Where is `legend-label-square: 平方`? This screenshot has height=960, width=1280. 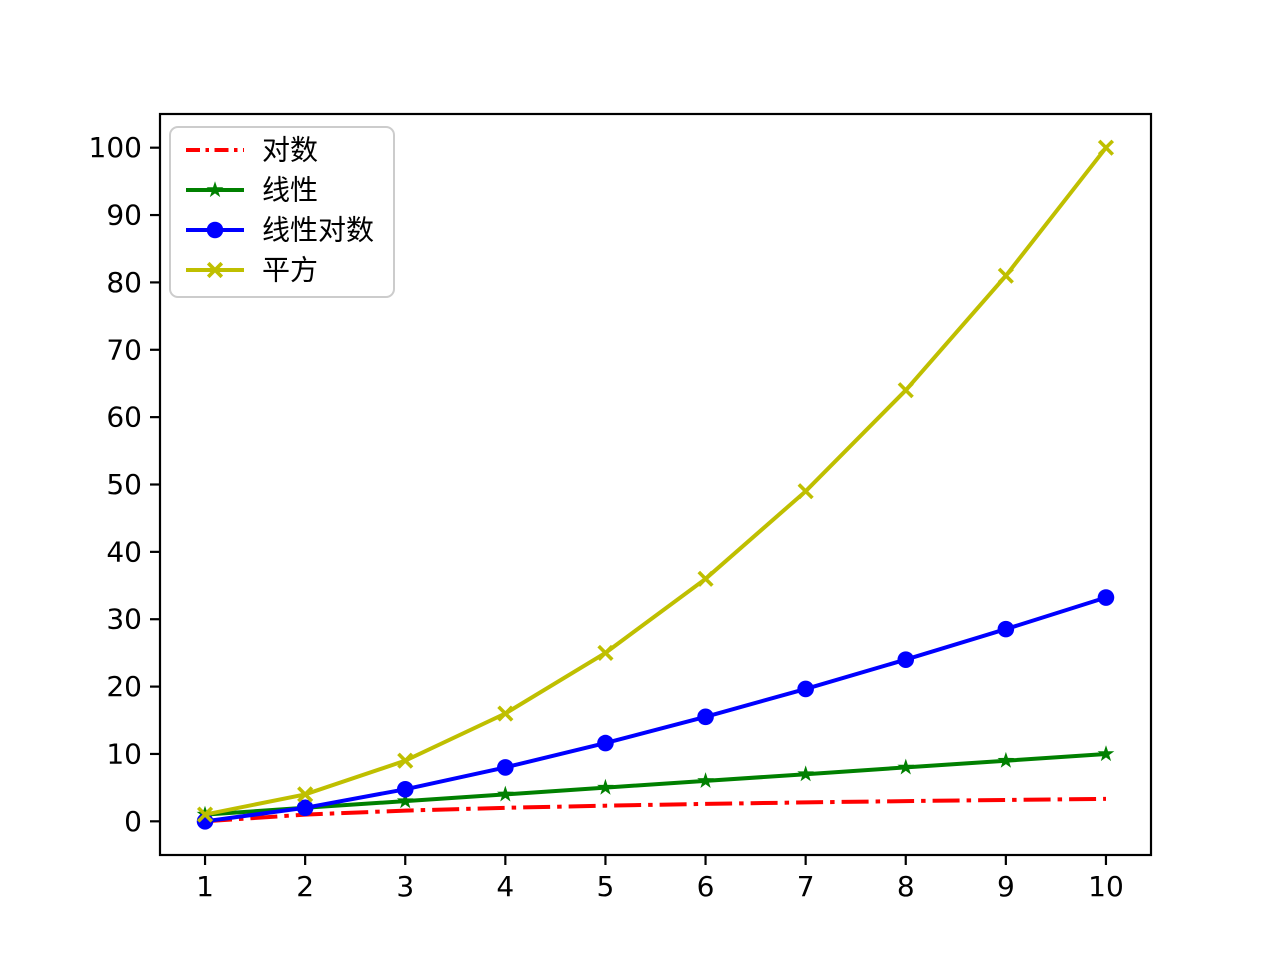
legend-label-square: 平方 is located at coordinates (290, 270).